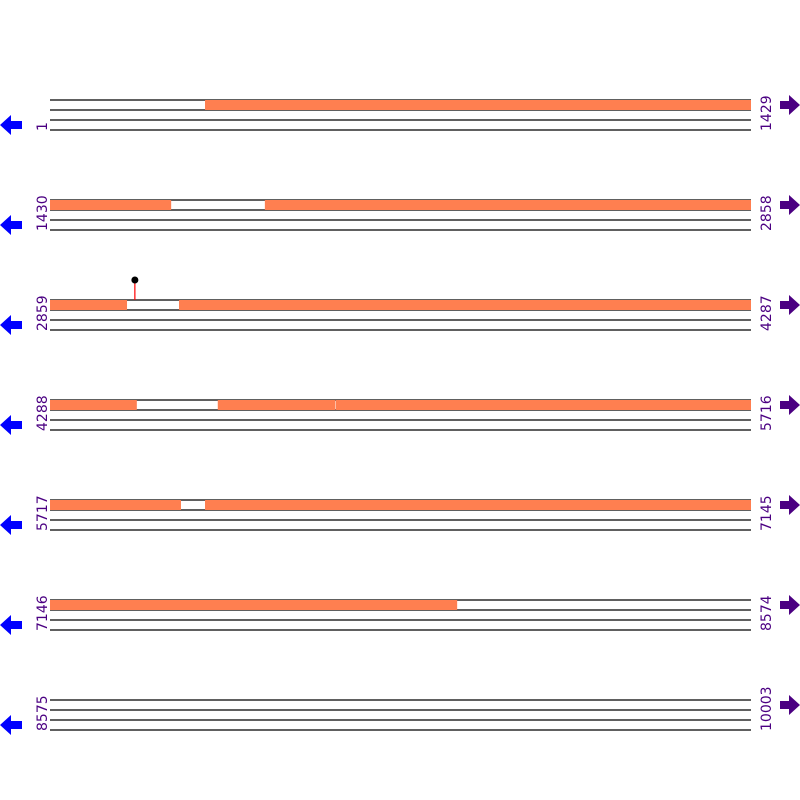 Image resolution: width=800 pixels, height=800 pixels. Describe the element at coordinates (43, 313) in the screenshot. I see `row-start-label: 2859` at that location.